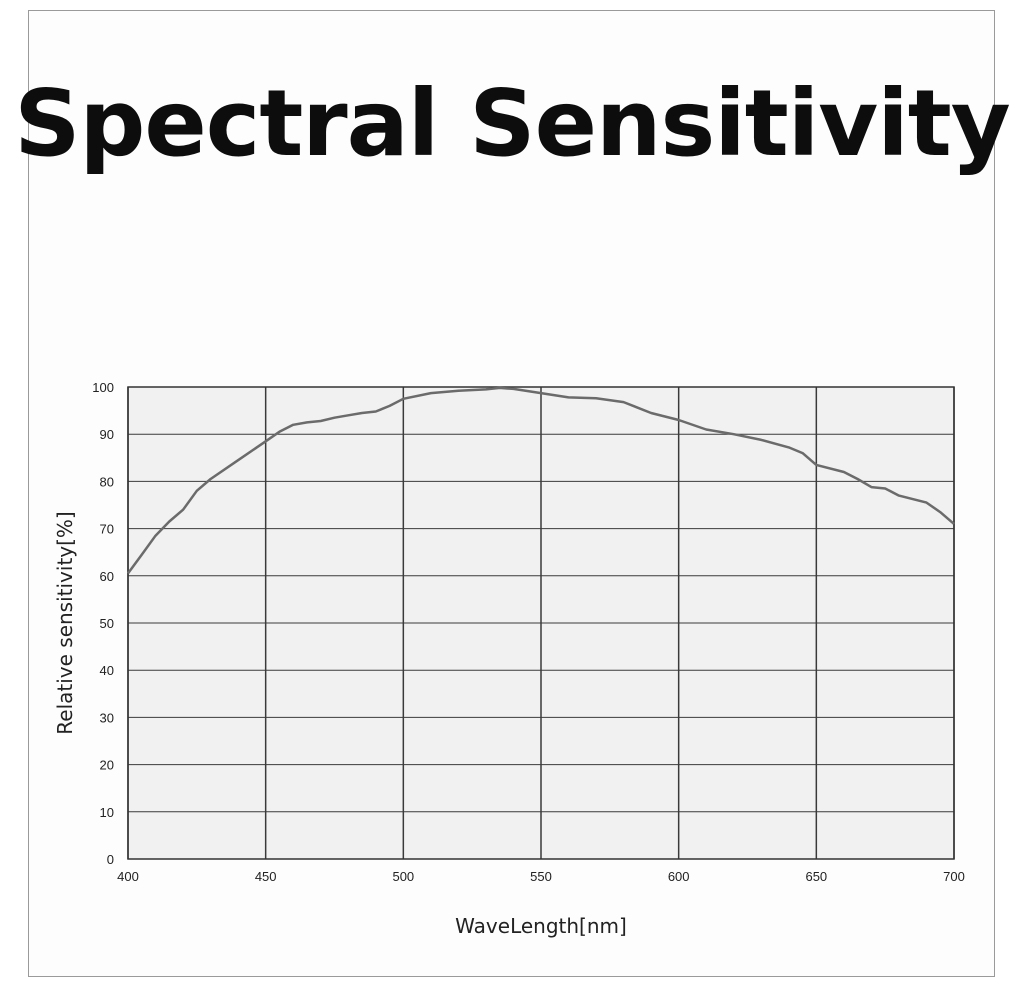 The height and width of the screenshot is (1007, 1024). I want to click on chart-title: Spectral Sensitivity, so click(512, 123).